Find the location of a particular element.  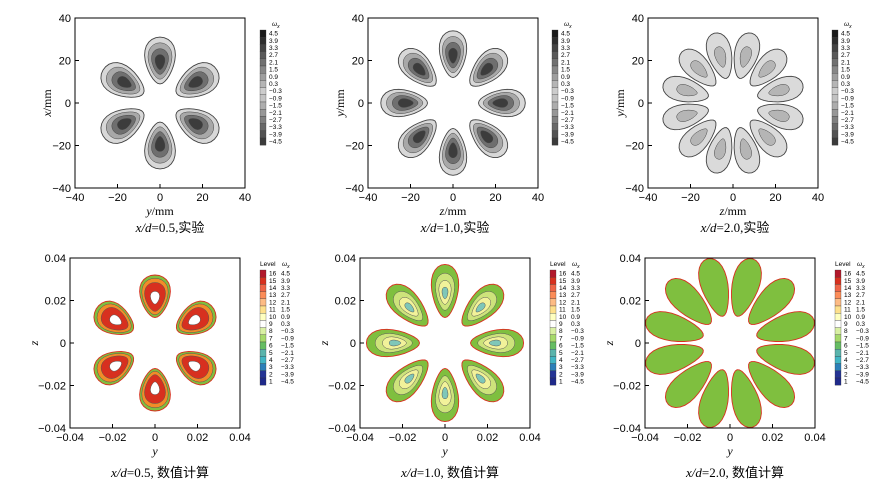

y-tick-label: −20 is located at coordinates (354, 147).